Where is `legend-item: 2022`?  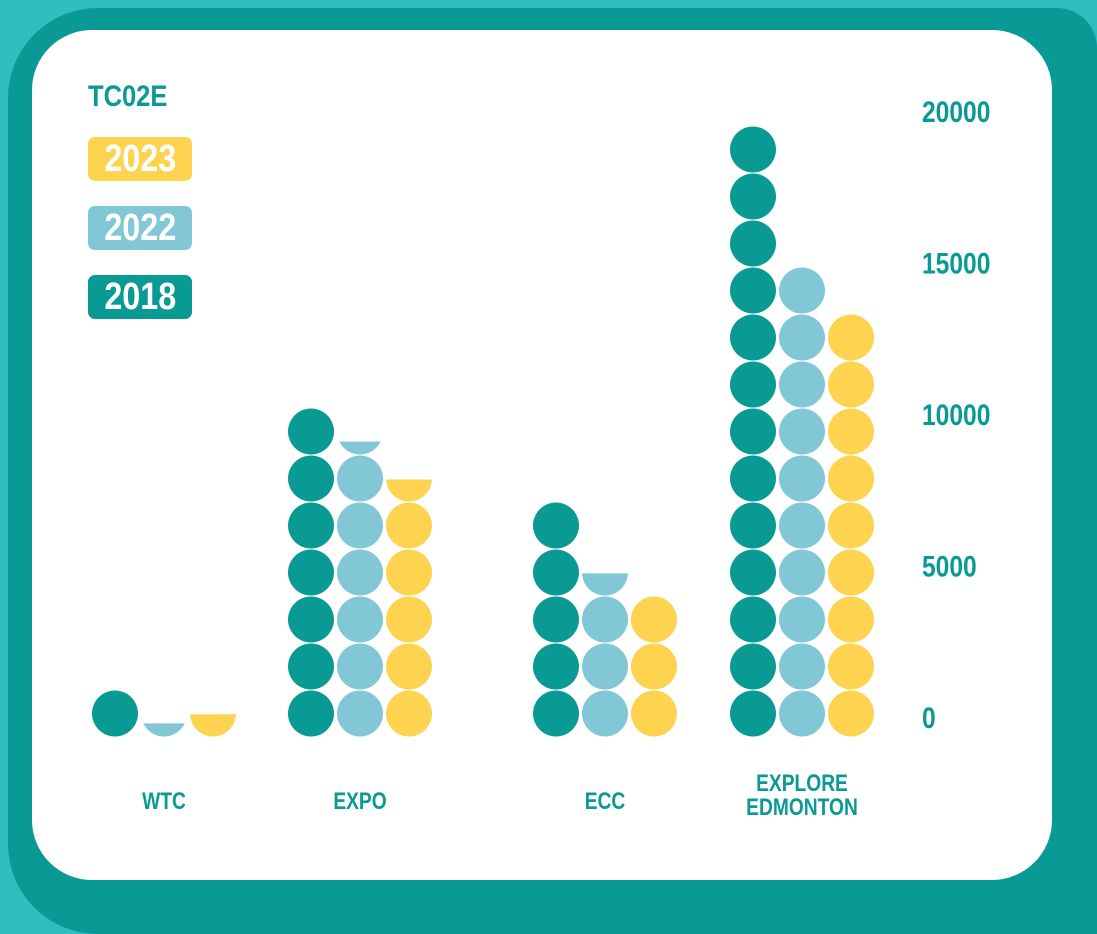
legend-item: 2022 is located at coordinates (140, 228).